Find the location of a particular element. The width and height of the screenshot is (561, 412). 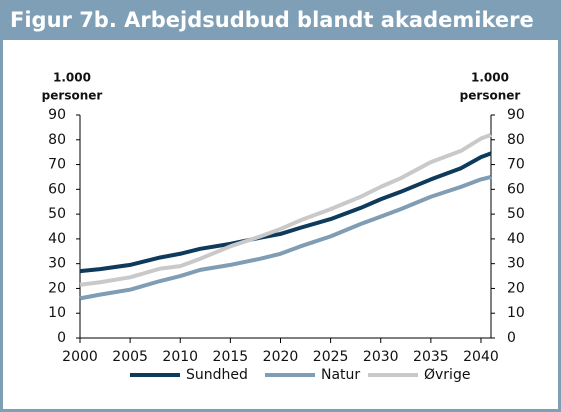

x-tick-label: 2035 is located at coordinates (431, 357).